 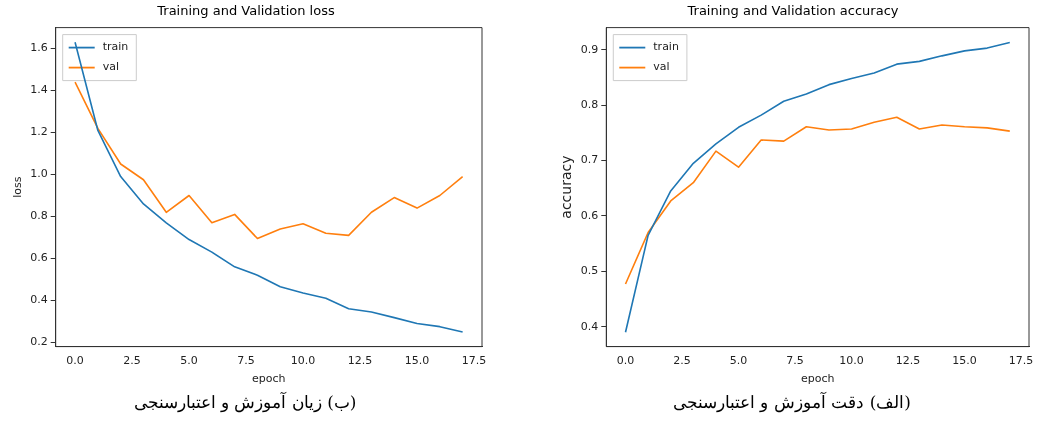 I want to click on y-tick-label: 1.4, so click(x=39, y=90).